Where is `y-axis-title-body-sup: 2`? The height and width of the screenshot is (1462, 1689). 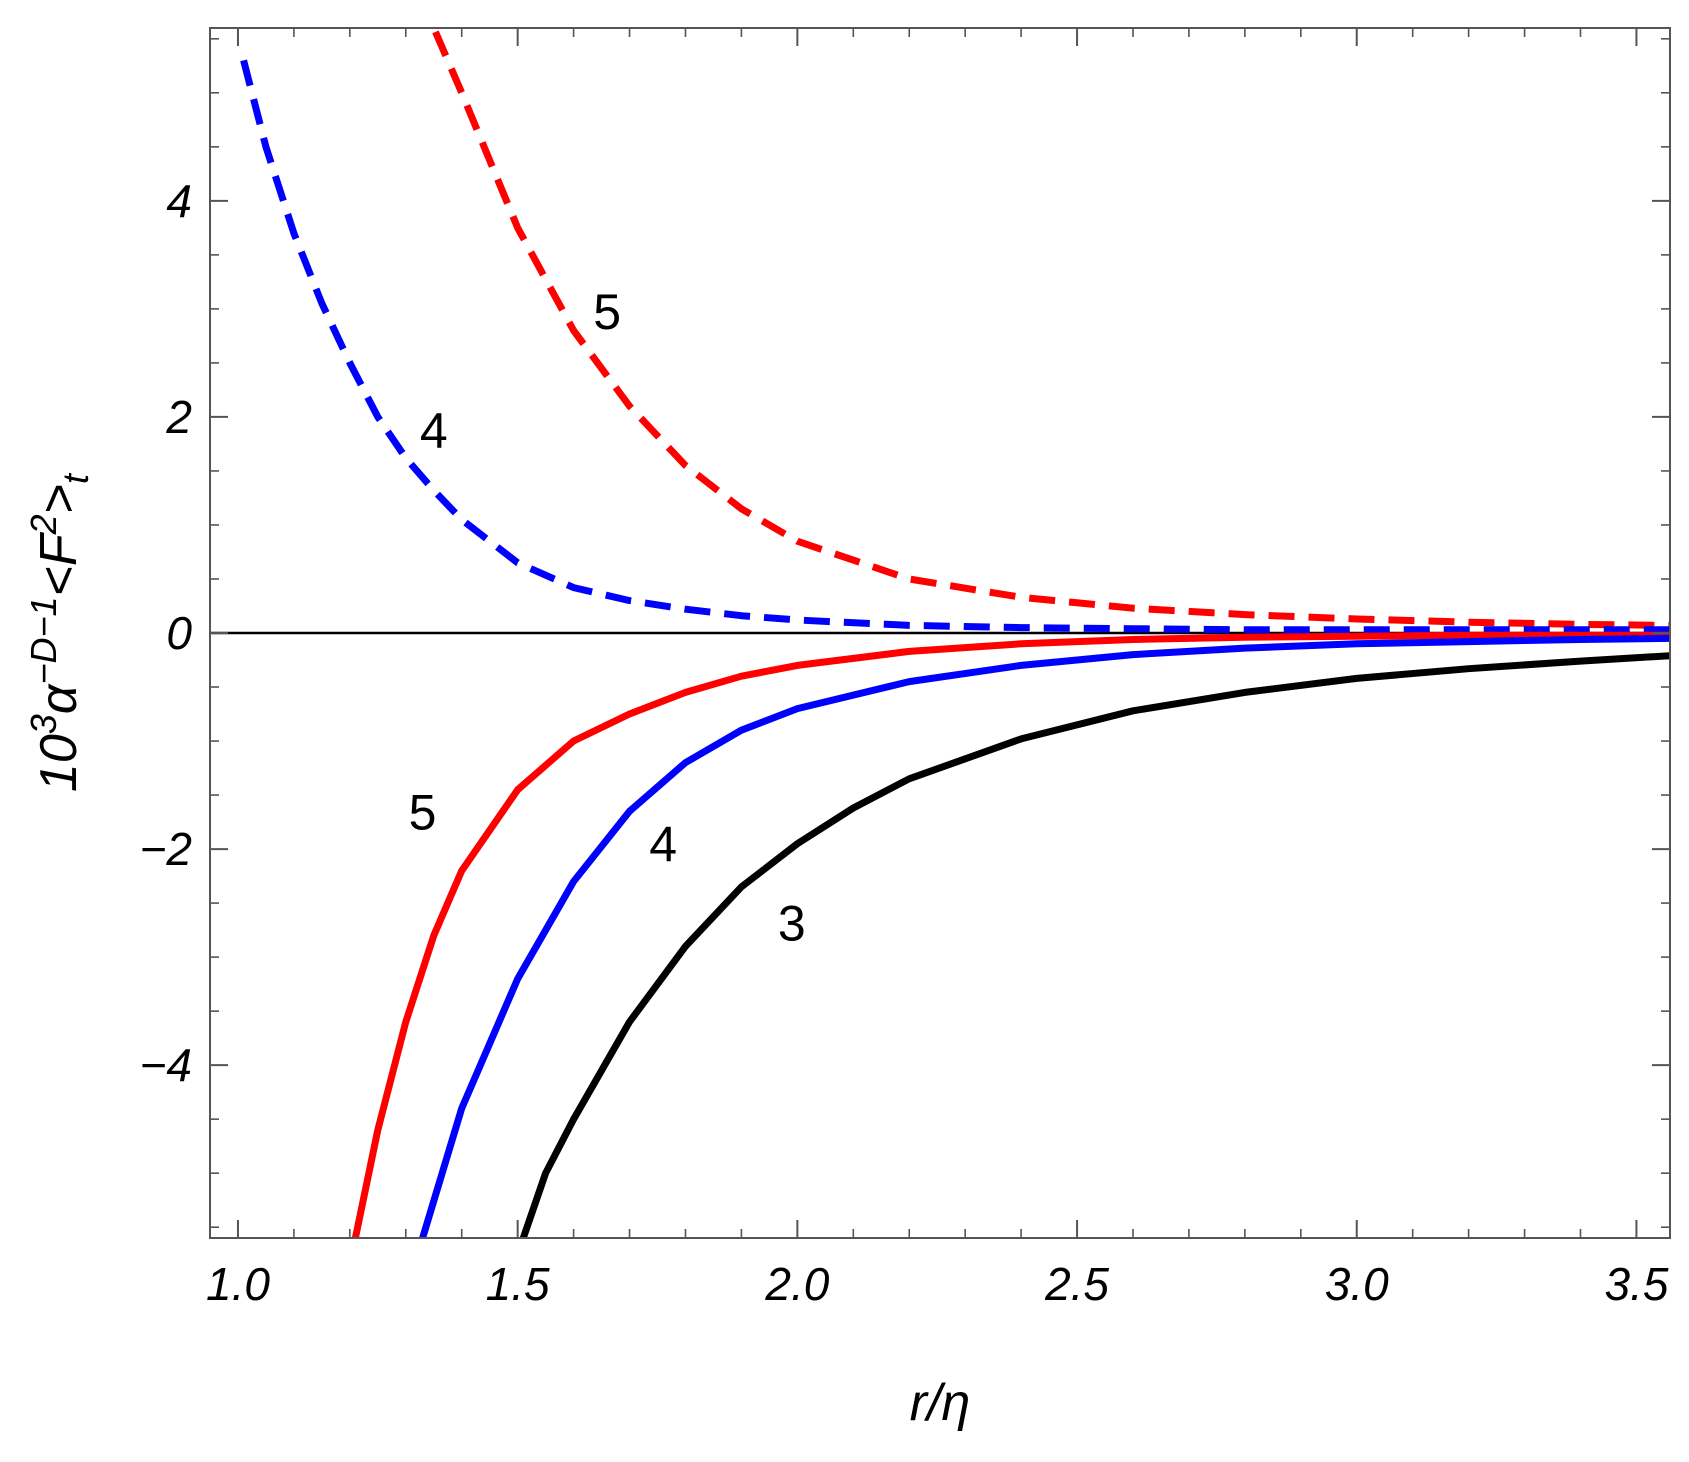 y-axis-title-body-sup: 2 is located at coordinates (43, 524).